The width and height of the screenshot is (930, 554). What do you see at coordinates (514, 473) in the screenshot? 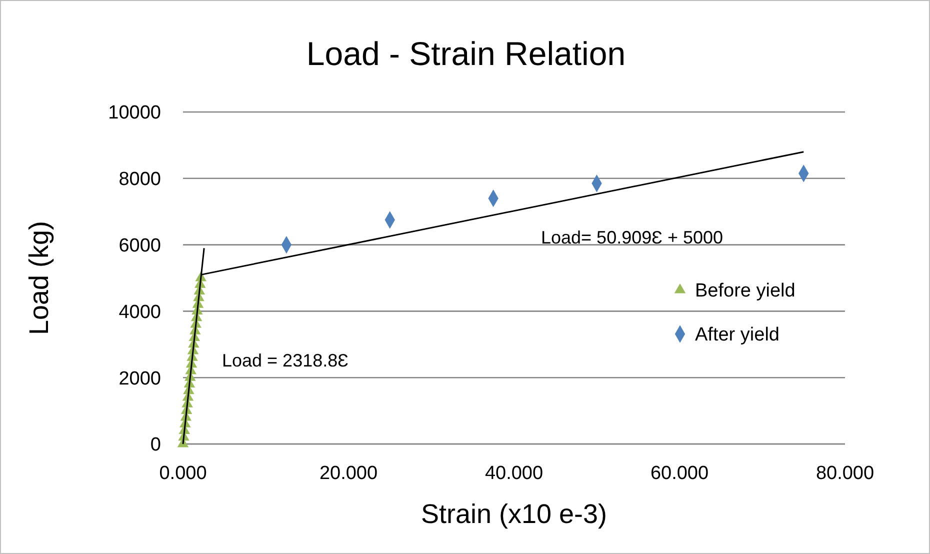
I see `x-tick-label: 40.000` at bounding box center [514, 473].